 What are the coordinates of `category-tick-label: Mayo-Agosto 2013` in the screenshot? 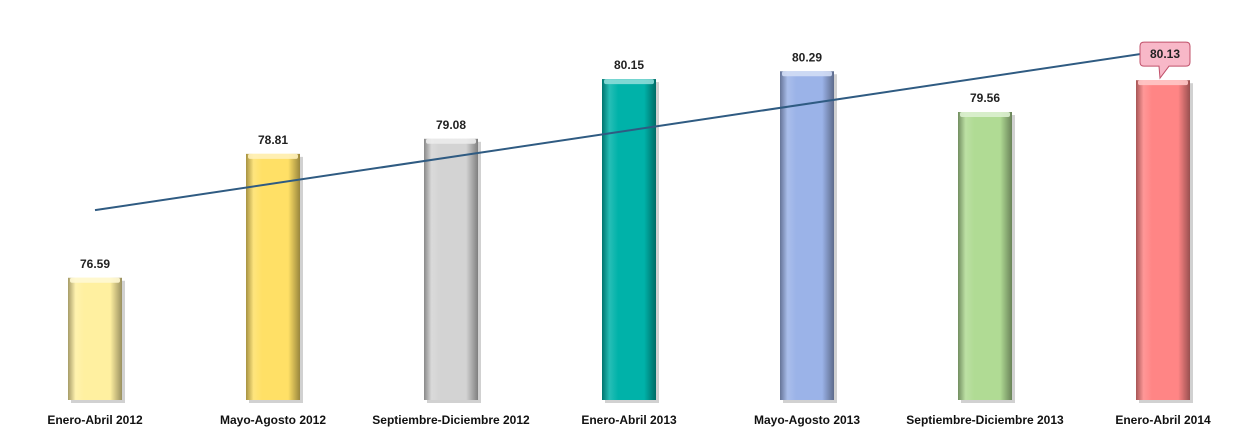 It's located at (807, 420).